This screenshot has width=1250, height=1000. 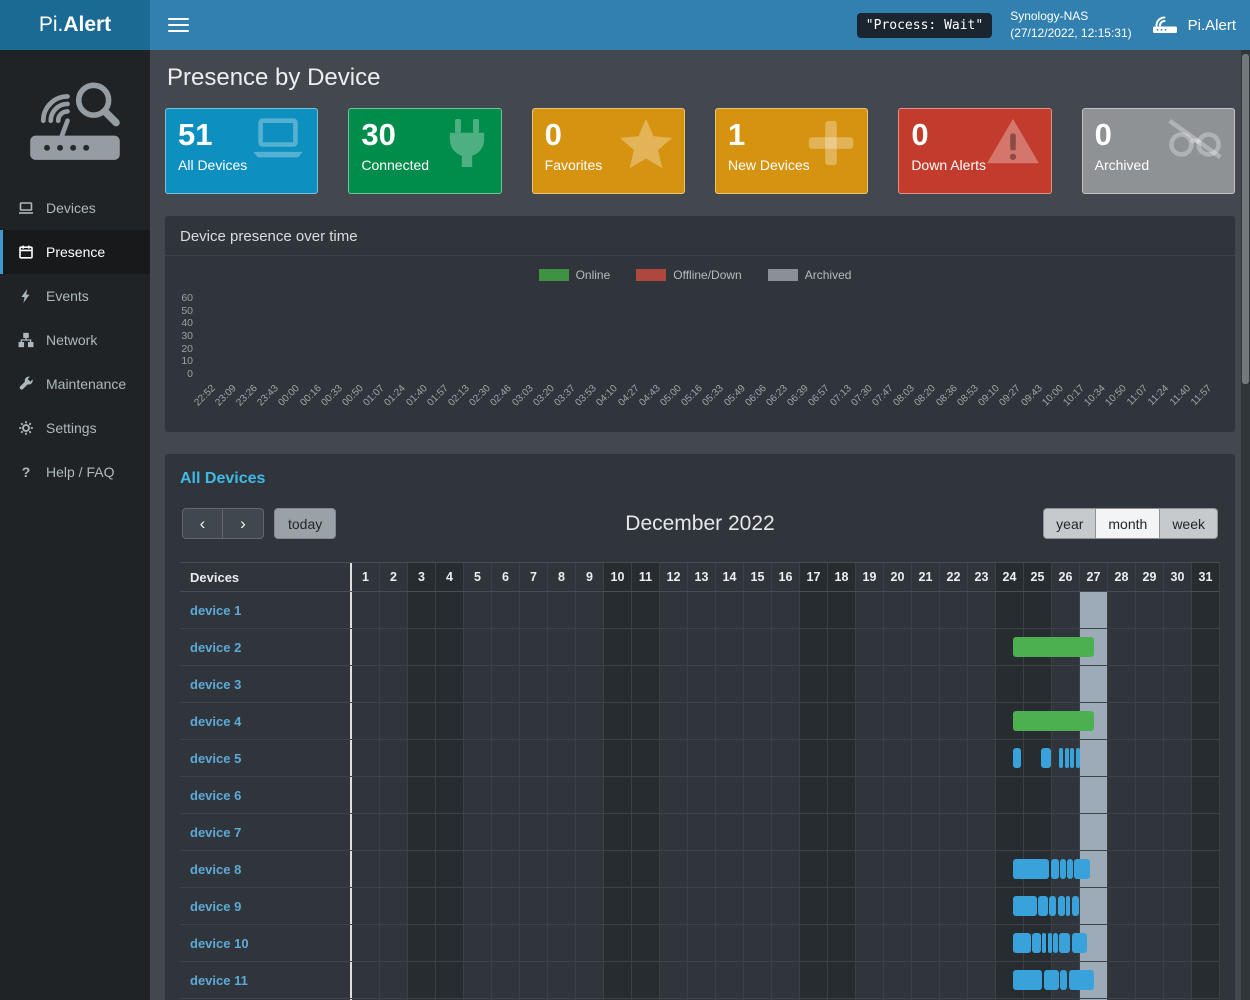 I want to click on device-link: device 11, so click(x=219, y=980).